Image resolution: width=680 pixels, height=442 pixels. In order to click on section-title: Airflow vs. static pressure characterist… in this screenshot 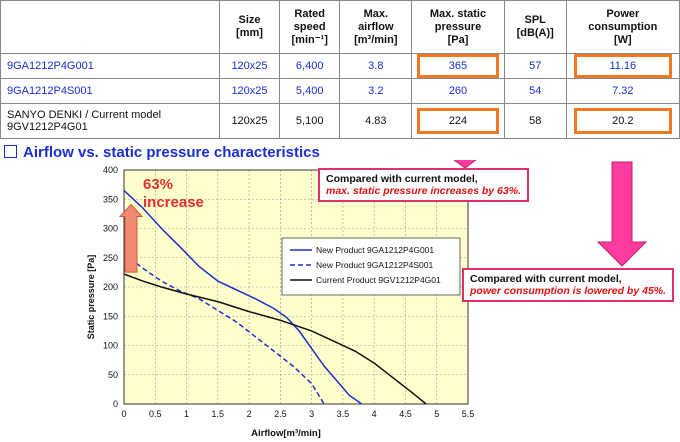, I will do `click(162, 152)`.